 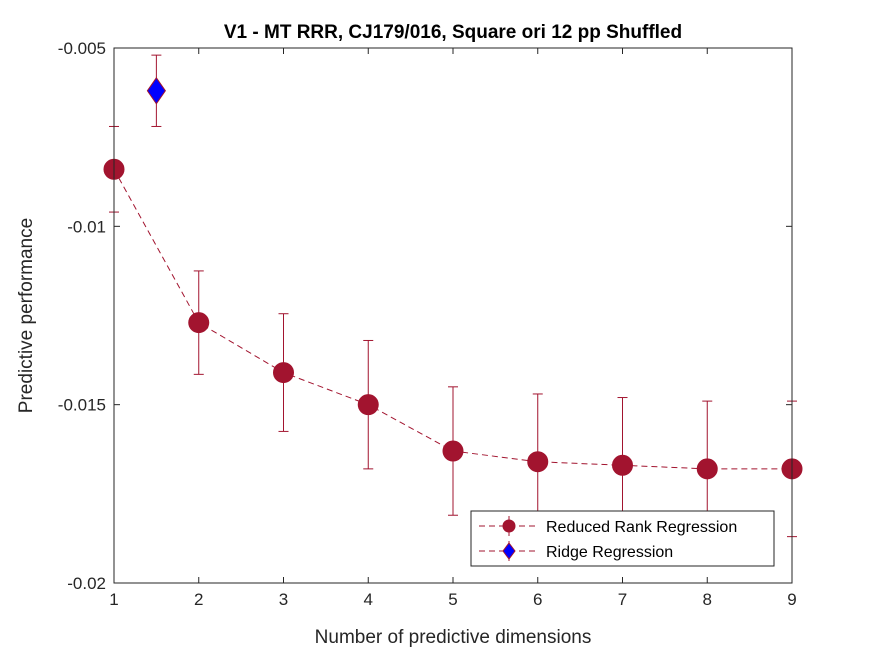 What do you see at coordinates (82, 405) in the screenshot?
I see `y-tick-label: -0.015` at bounding box center [82, 405].